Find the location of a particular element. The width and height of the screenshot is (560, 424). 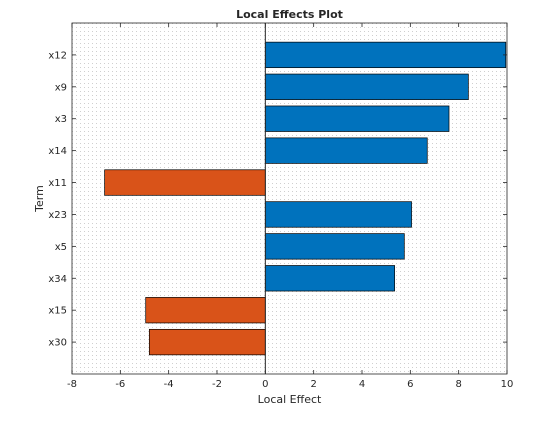

y-tick-label-x23: x23 is located at coordinates (57, 215).